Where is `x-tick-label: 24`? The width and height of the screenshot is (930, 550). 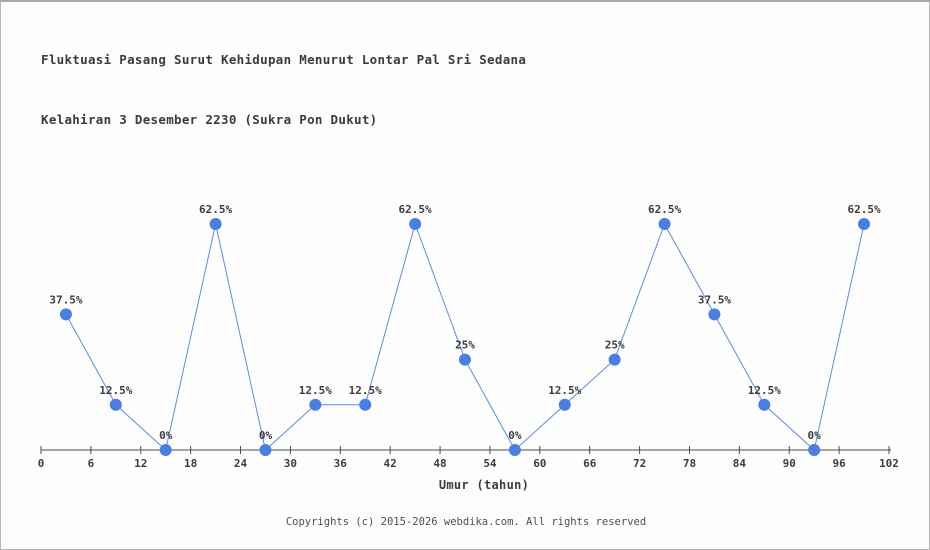
x-tick-label: 24 is located at coordinates (241, 463).